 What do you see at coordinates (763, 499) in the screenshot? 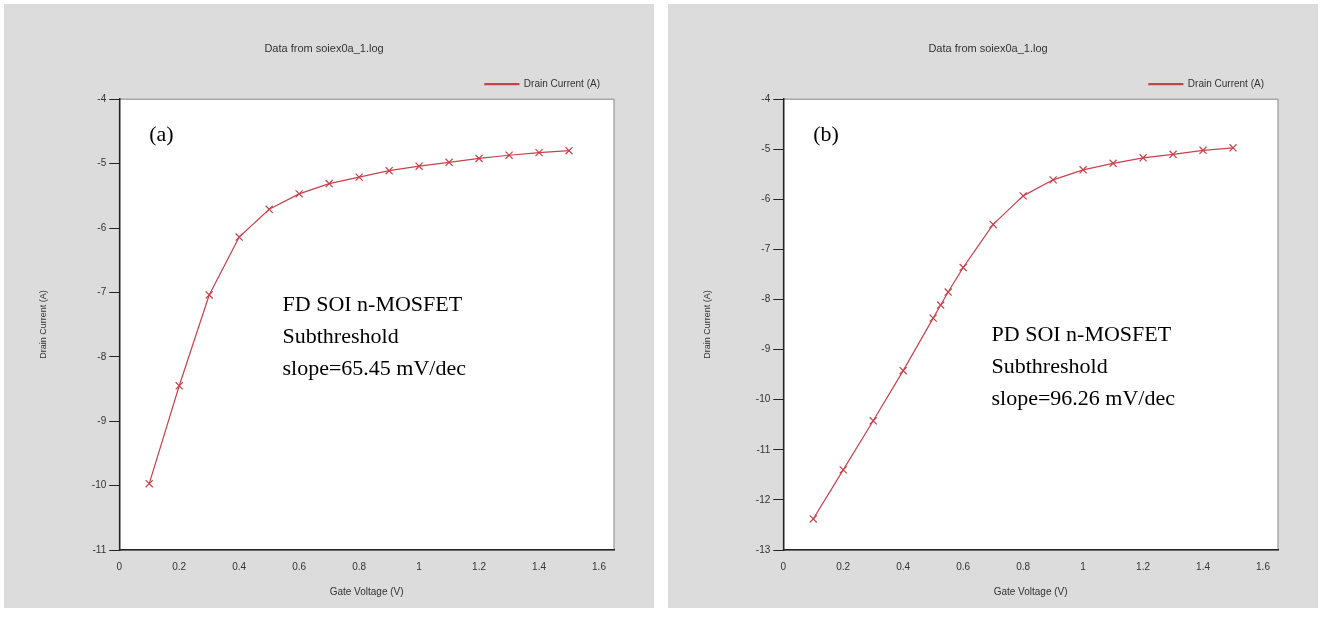
I see `y-tick-label: -12` at bounding box center [763, 499].